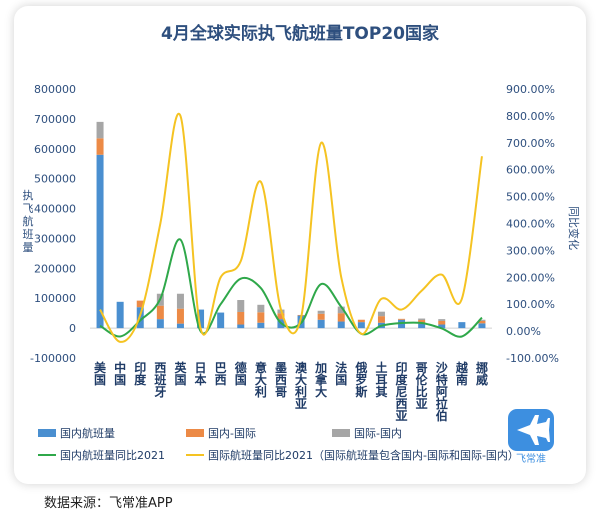 This screenshot has width=600, height=520. Describe the element at coordinates (108, 503) in the screenshot. I see `data-source: 数据来源：飞常准APP` at that location.